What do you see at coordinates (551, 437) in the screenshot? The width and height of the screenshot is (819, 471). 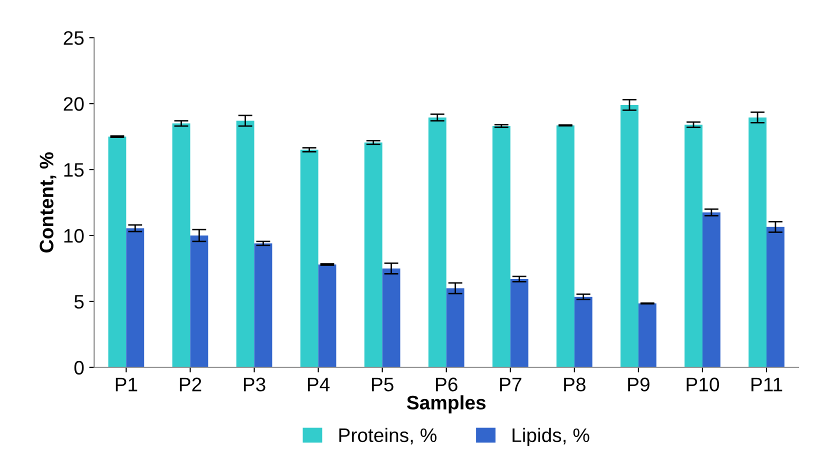 I see `legend-label: Lipids, %` at bounding box center [551, 437].